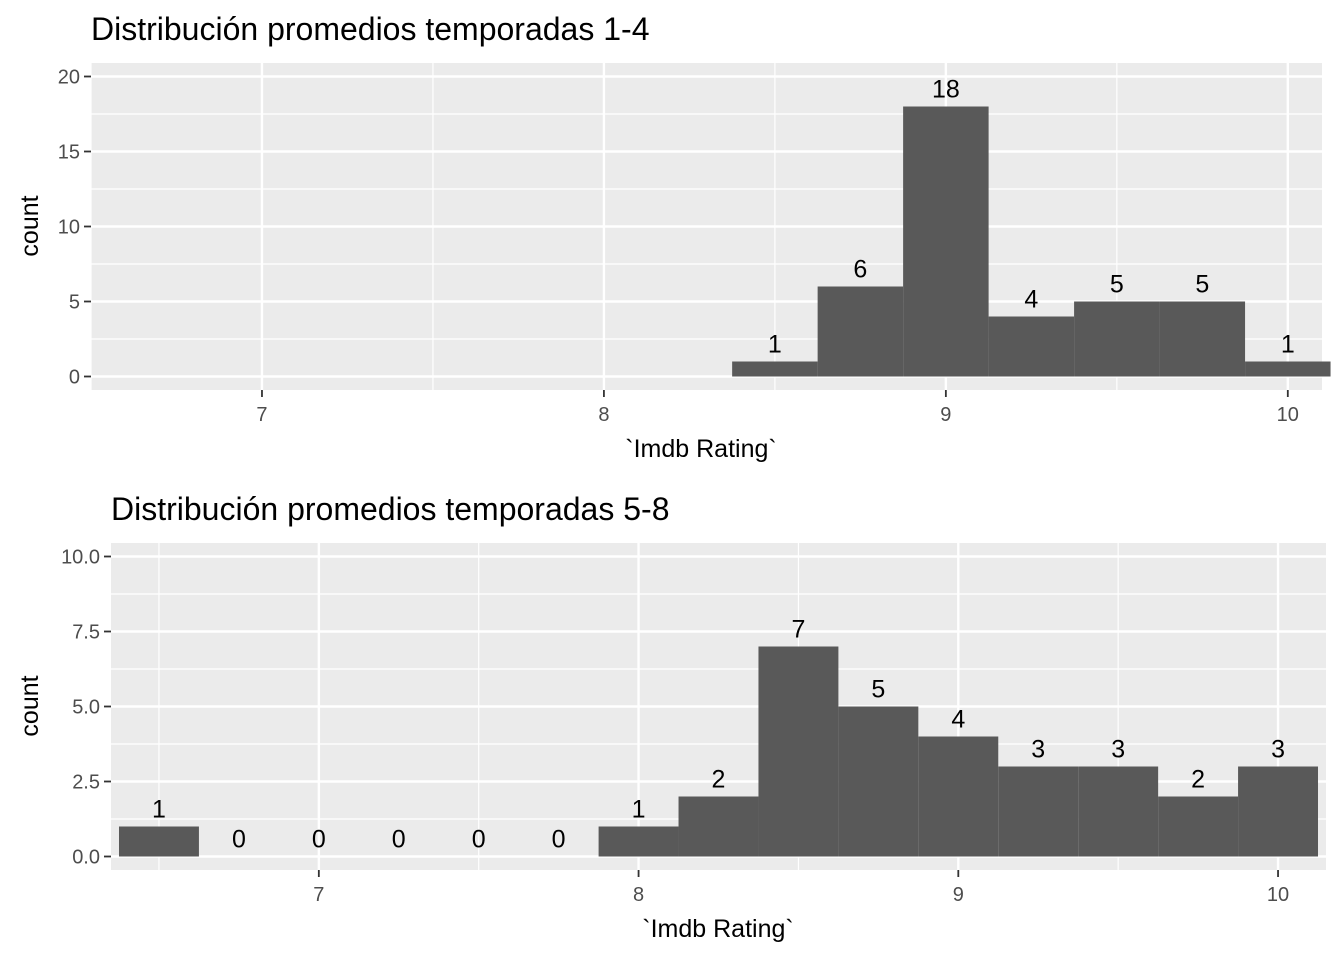  Describe the element at coordinates (370, 29) in the screenshot. I see `chart-title: Distribución promedios temporadas 1-4` at that location.